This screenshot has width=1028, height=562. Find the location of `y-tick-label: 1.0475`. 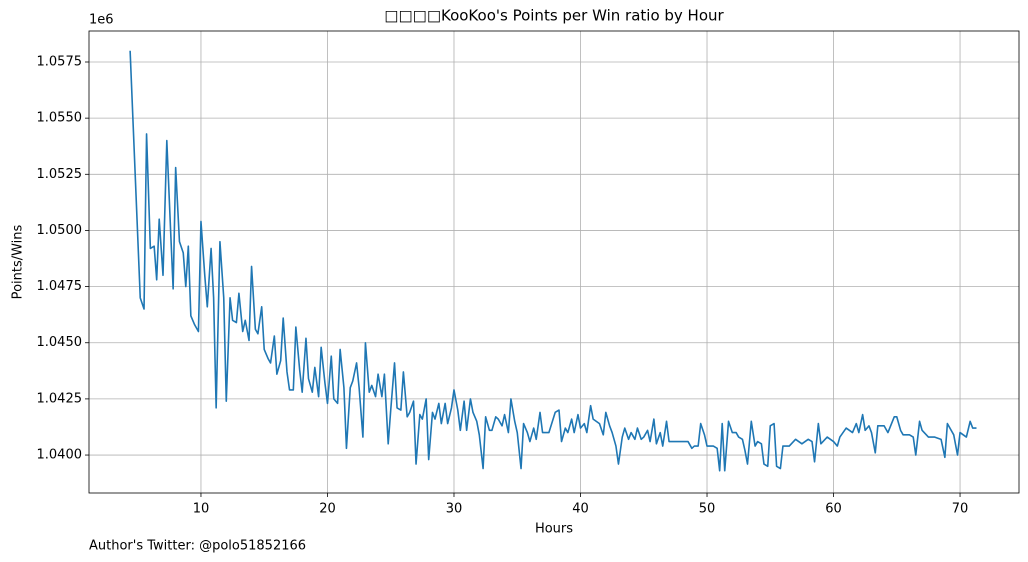

y-tick-label: 1.0475 is located at coordinates (60, 286).